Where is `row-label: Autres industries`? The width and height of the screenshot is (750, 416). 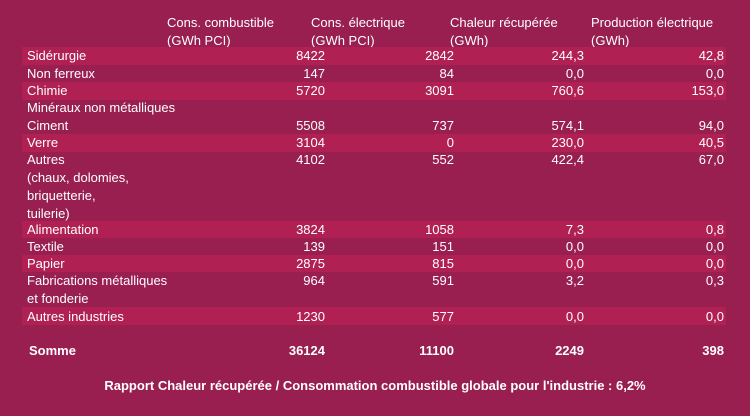 row-label: Autres industries is located at coordinates (75, 316).